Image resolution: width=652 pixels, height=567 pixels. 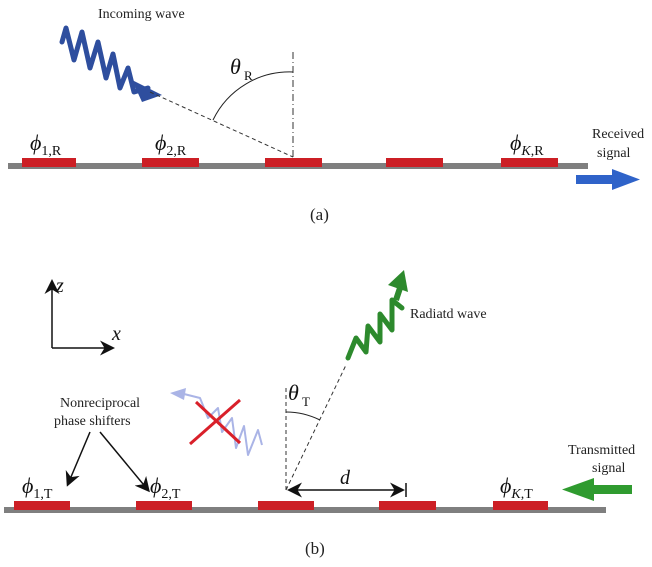 I want to click on d-label: d, so click(x=345, y=478).